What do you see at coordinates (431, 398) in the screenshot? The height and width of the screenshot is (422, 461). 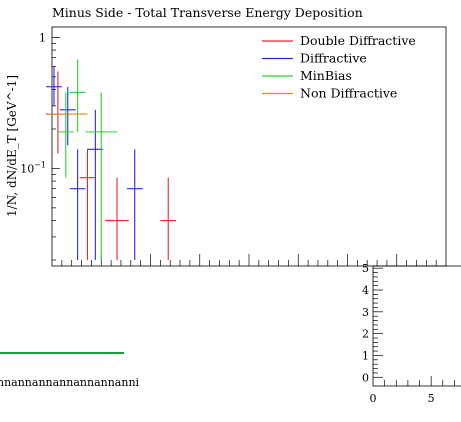 I see `inset-x-label: 5` at bounding box center [431, 398].